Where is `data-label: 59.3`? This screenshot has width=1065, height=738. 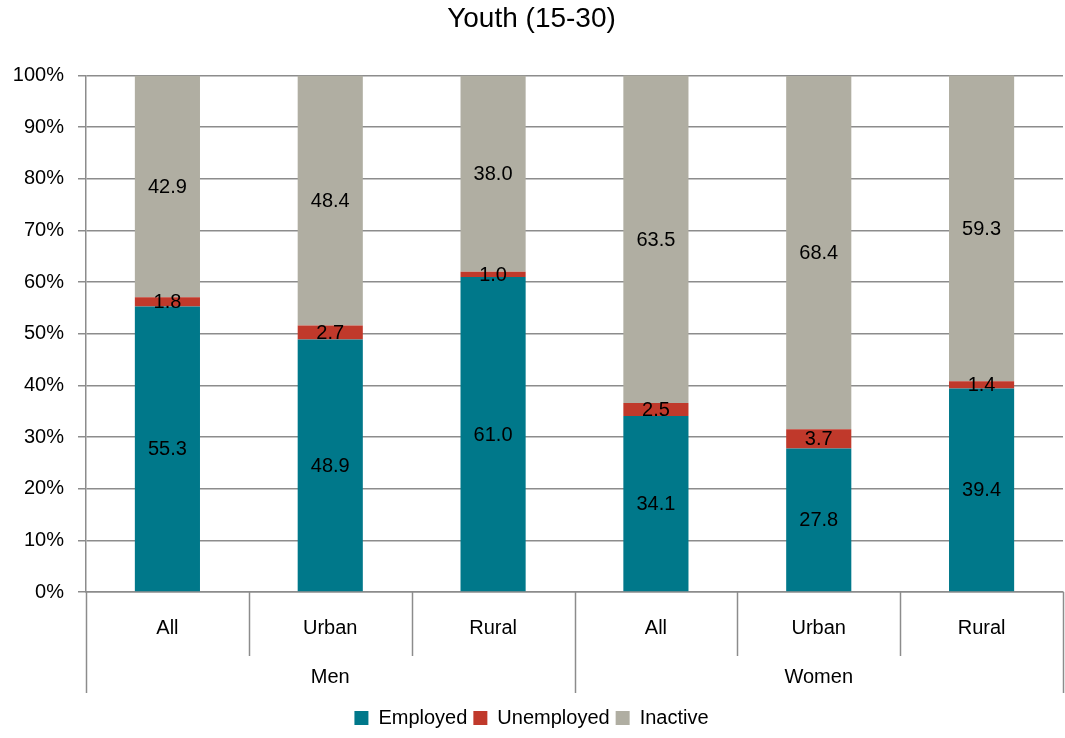 data-label: 59.3 is located at coordinates (982, 227).